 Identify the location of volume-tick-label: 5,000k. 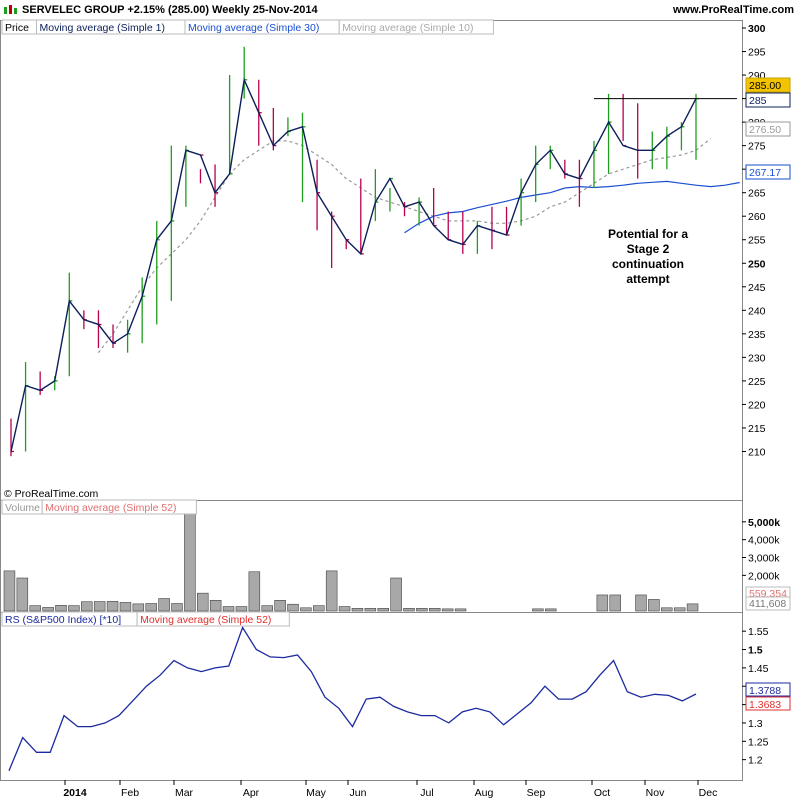
(764, 523).